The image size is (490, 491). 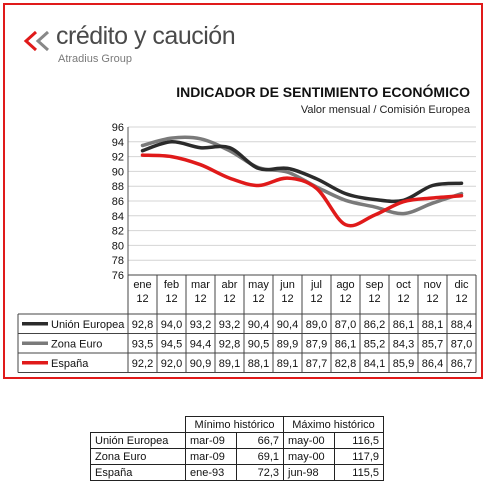 What do you see at coordinates (375, 285) in the screenshot?
I see `x-tick-label: sep` at bounding box center [375, 285].